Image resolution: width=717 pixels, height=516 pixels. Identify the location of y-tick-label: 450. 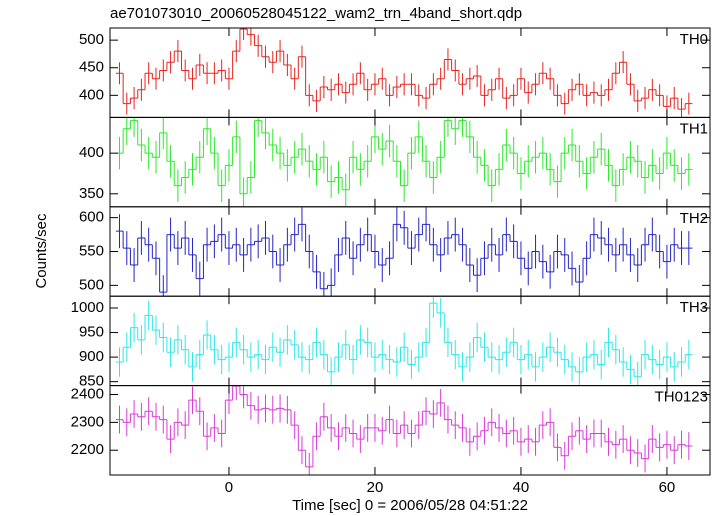
(91, 67).